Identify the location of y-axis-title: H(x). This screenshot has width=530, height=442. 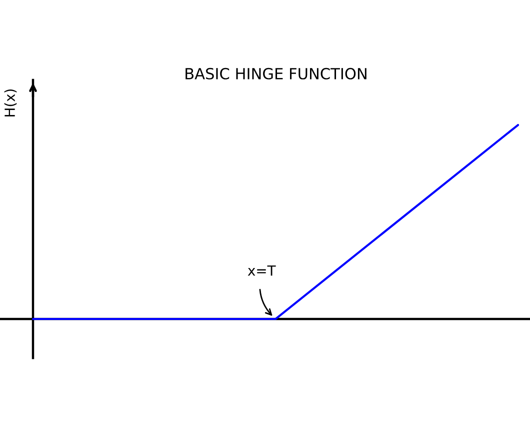
(10, 102).